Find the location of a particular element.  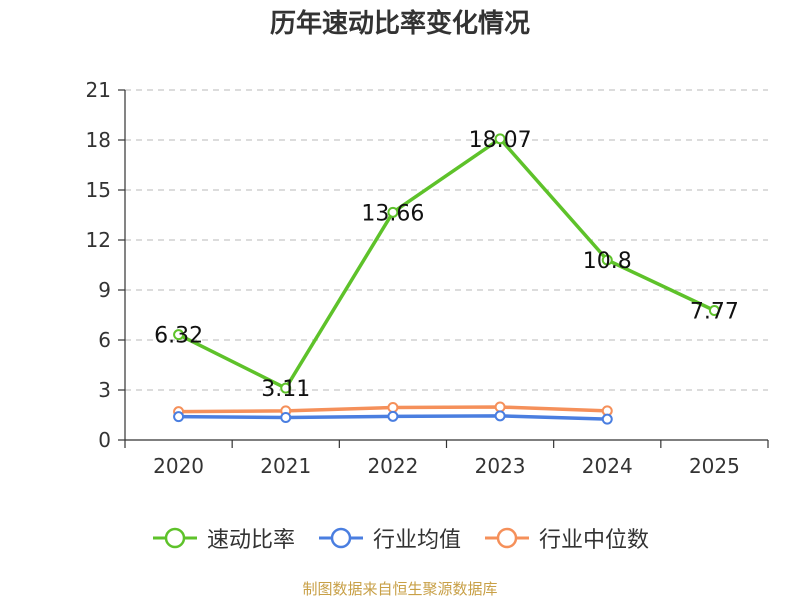

y-tick-label: 15 is located at coordinates (98, 190).